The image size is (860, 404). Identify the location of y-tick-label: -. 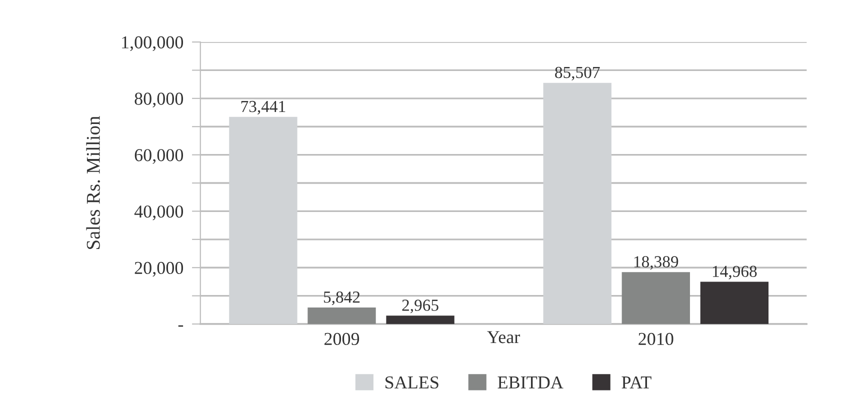
(181, 326).